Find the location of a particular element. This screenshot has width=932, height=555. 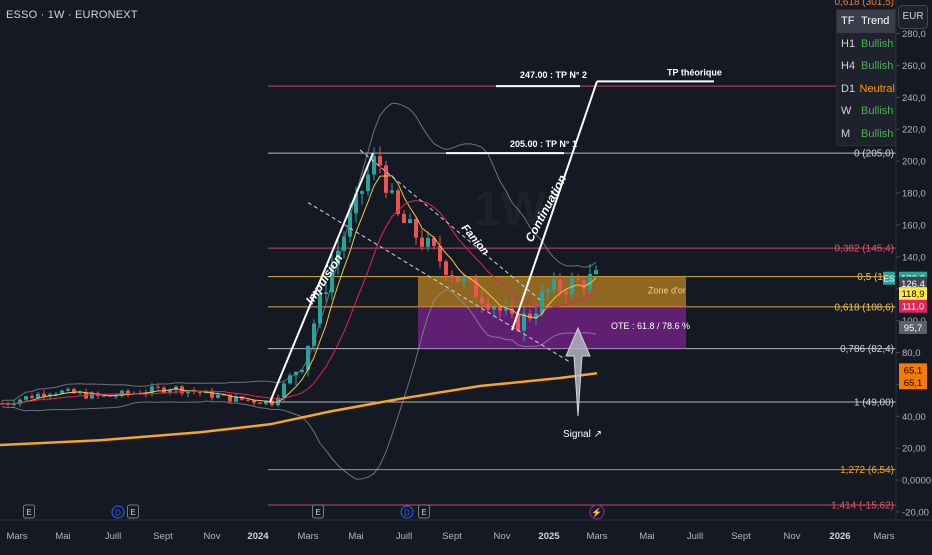

time-tick-label: Sept is located at coordinates (163, 536).